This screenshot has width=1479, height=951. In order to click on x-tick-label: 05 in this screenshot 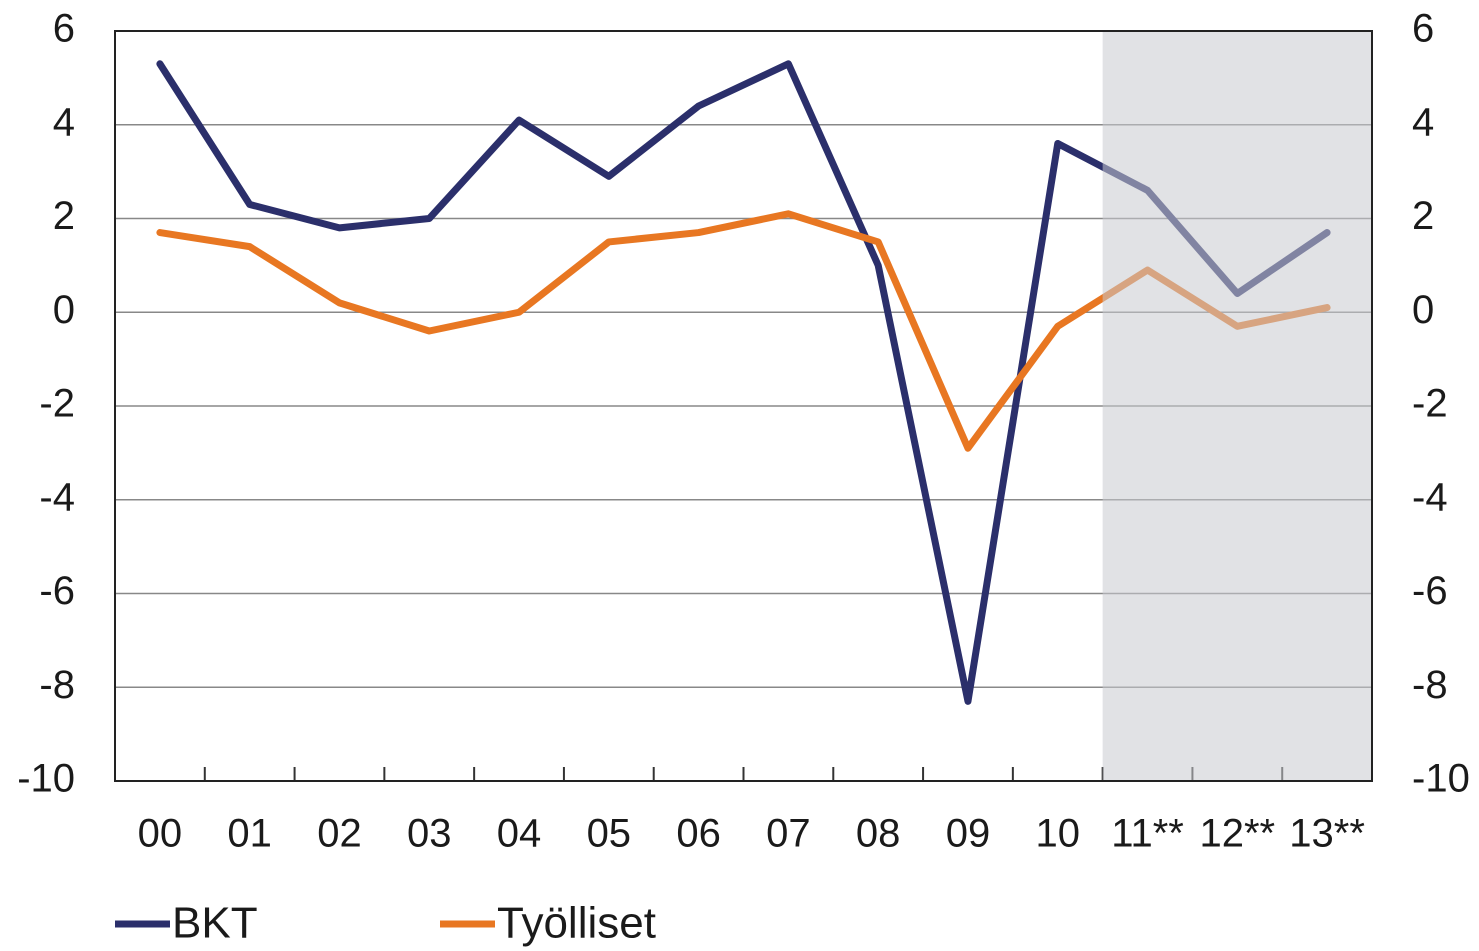, I will do `click(609, 834)`.